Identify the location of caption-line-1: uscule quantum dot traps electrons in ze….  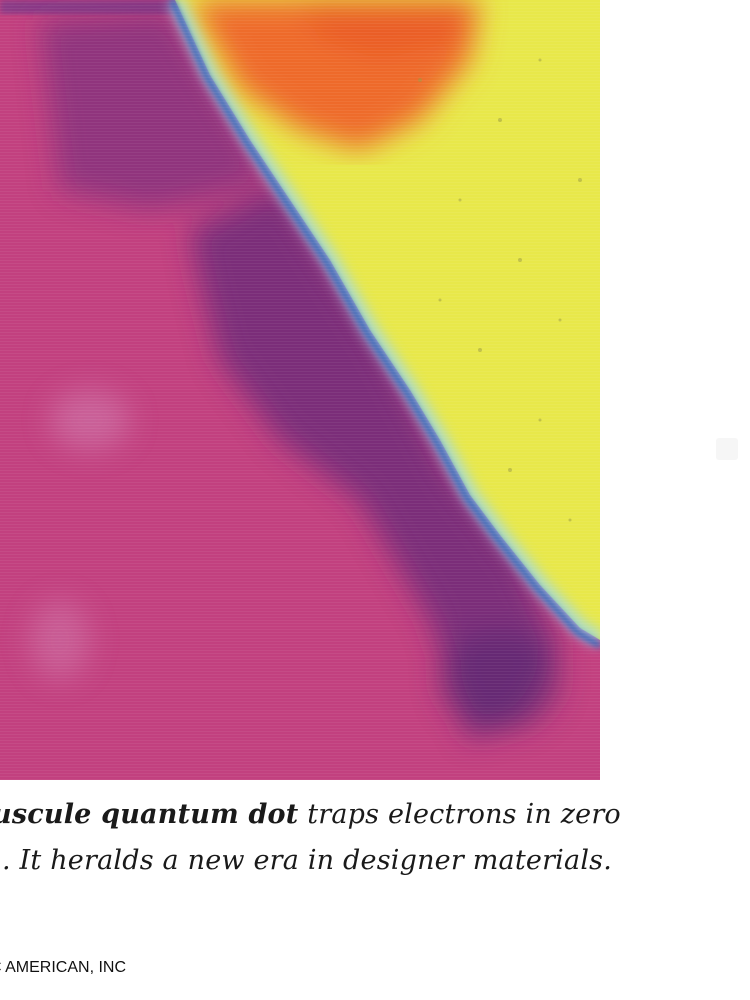
(306, 815).